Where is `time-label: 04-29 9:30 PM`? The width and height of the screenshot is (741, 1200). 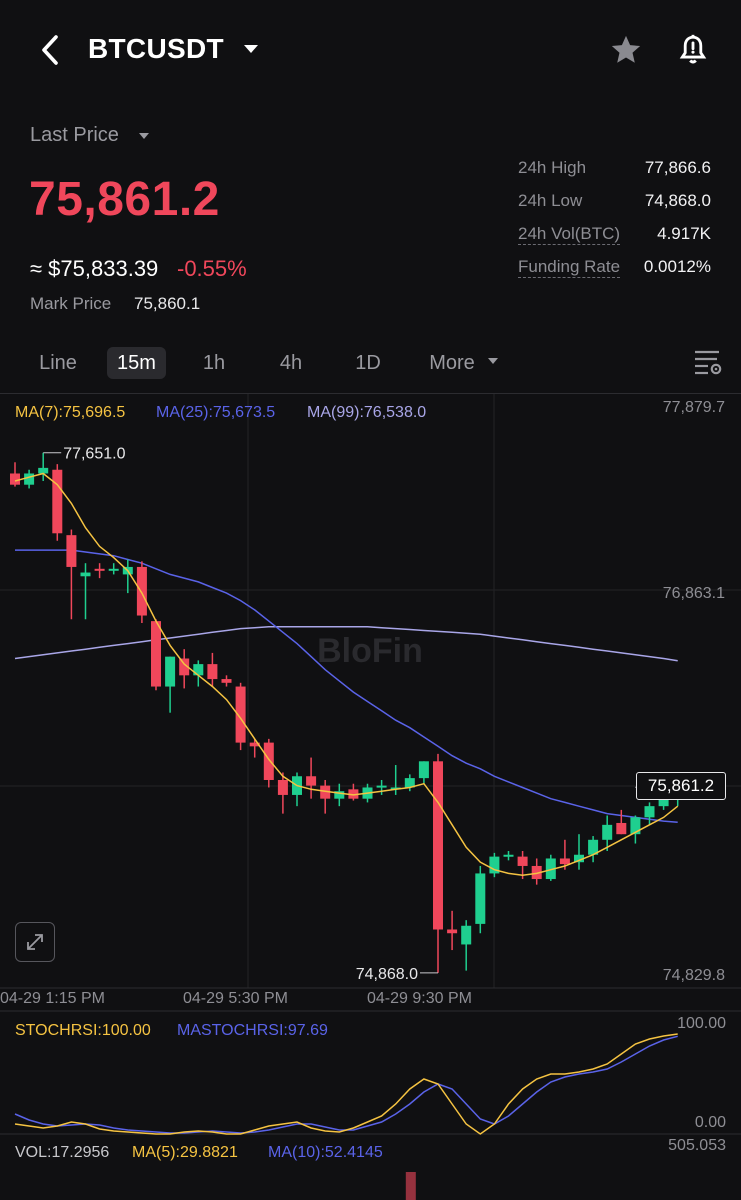 time-label: 04-29 9:30 PM is located at coordinates (419, 998).